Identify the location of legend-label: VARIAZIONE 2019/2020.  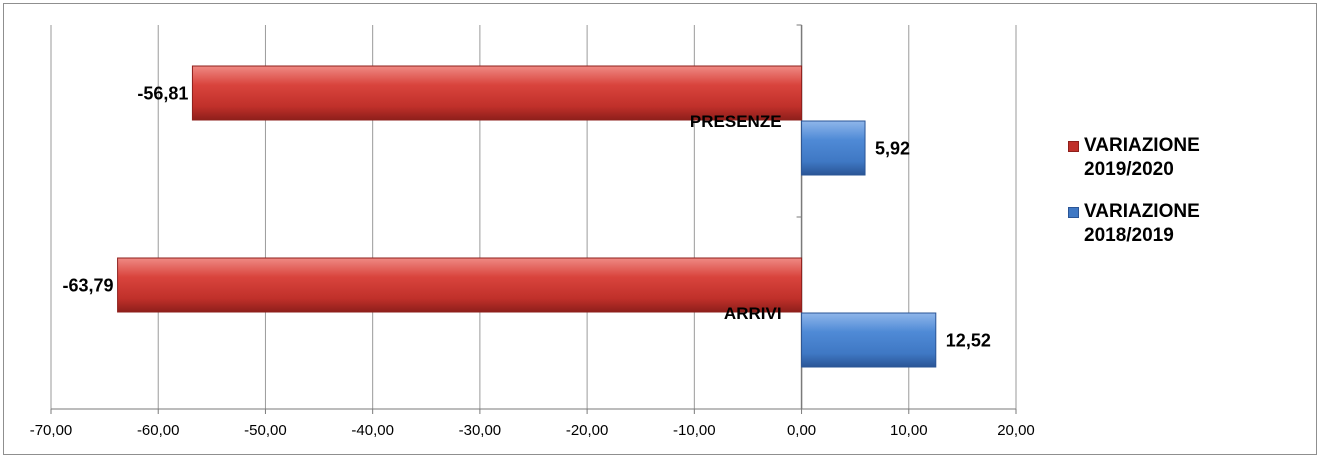
(1142, 157).